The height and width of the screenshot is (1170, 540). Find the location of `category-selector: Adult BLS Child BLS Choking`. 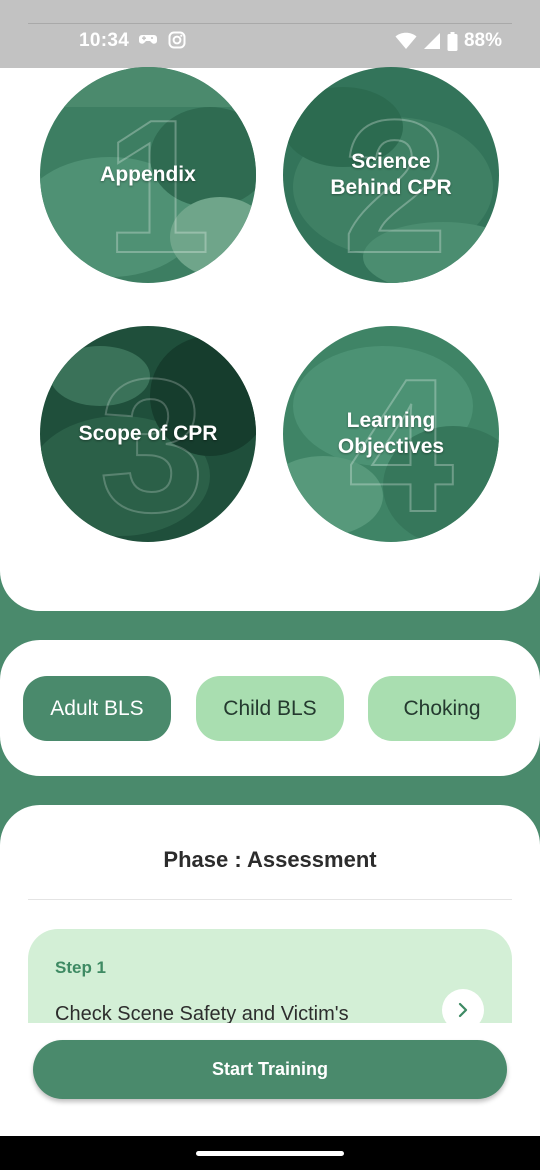

category-selector: Adult BLS Child BLS Choking is located at coordinates (270, 708).